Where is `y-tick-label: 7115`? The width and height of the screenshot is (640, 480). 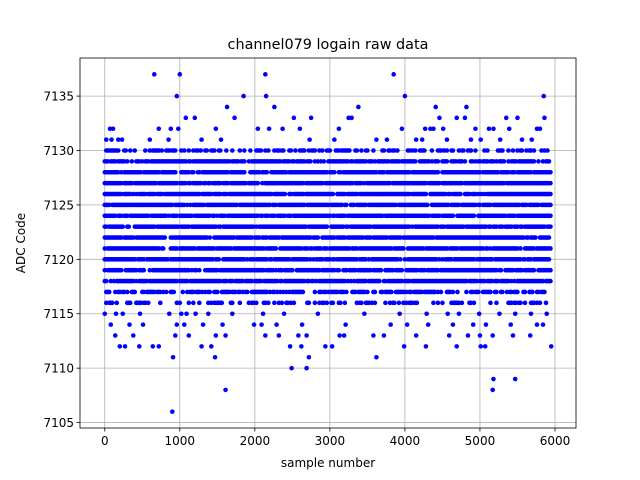 y-tick-label: 7115 is located at coordinates (58, 314).